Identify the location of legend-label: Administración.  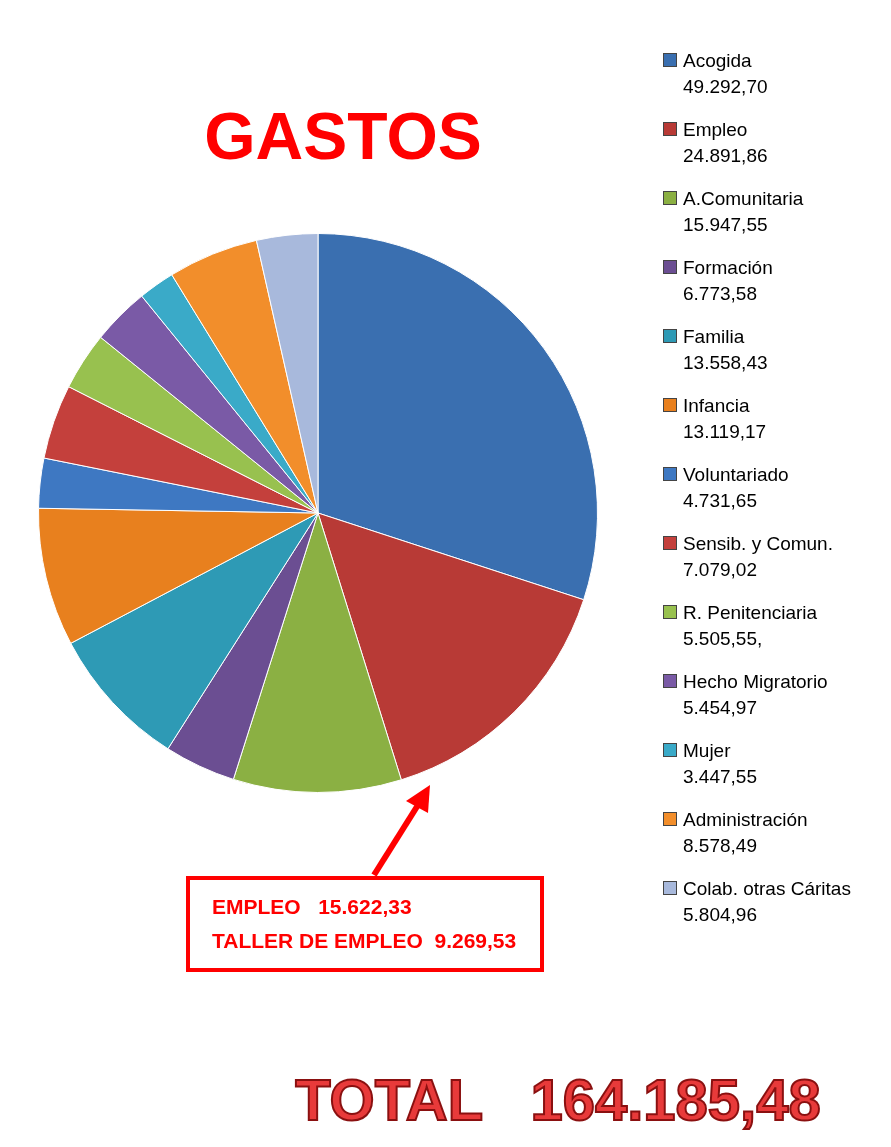
(745, 819).